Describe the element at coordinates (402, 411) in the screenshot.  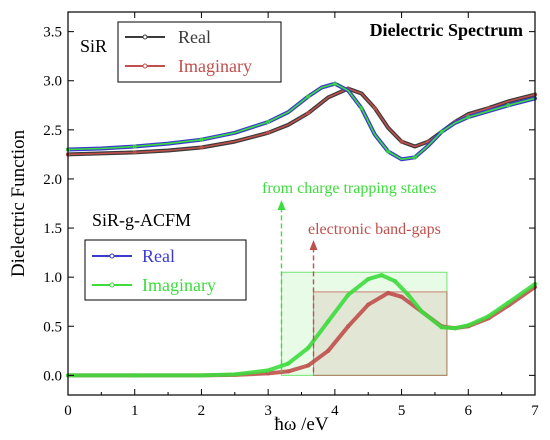
I see `x-tick-label: 5` at that location.